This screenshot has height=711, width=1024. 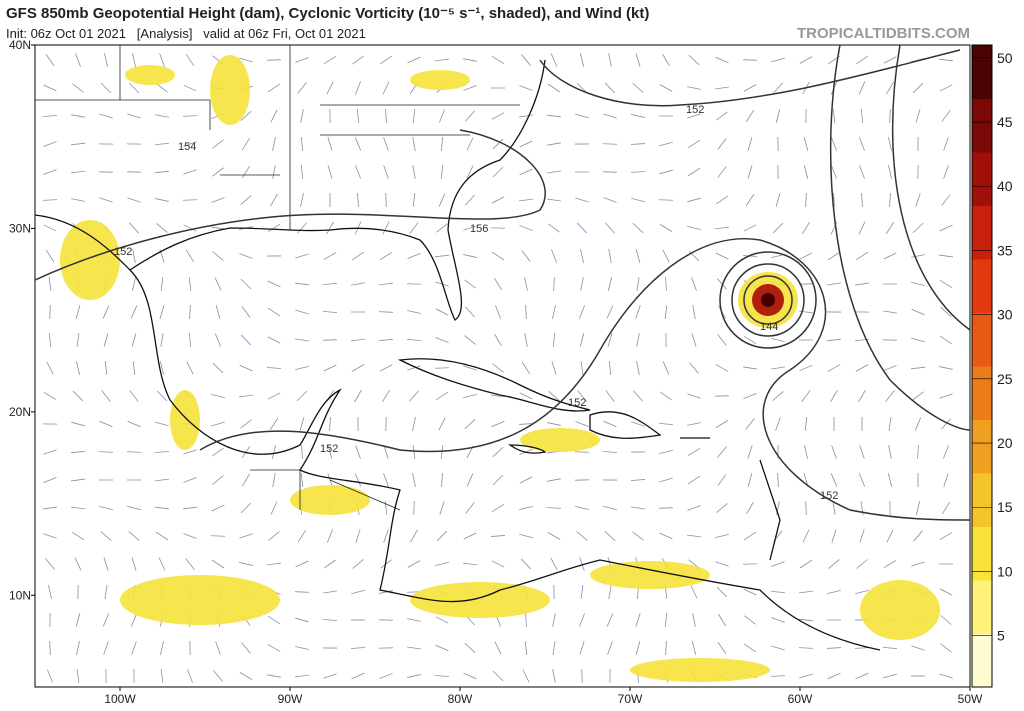 What do you see at coordinates (20, 412) in the screenshot?
I see `y-tick-label: 20N` at bounding box center [20, 412].